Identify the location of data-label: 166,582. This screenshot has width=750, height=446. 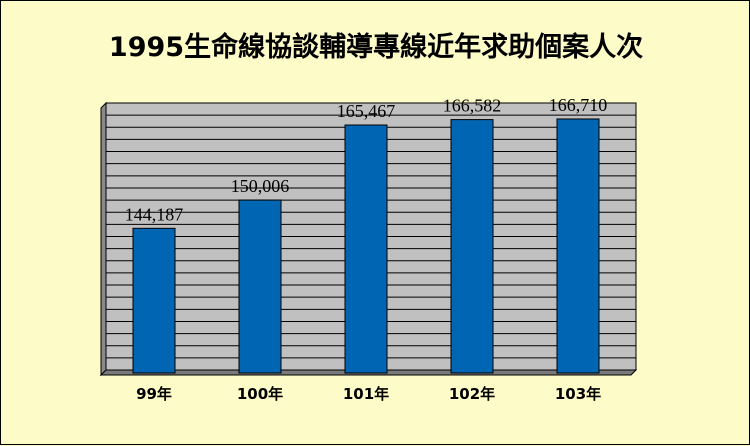
(472, 106).